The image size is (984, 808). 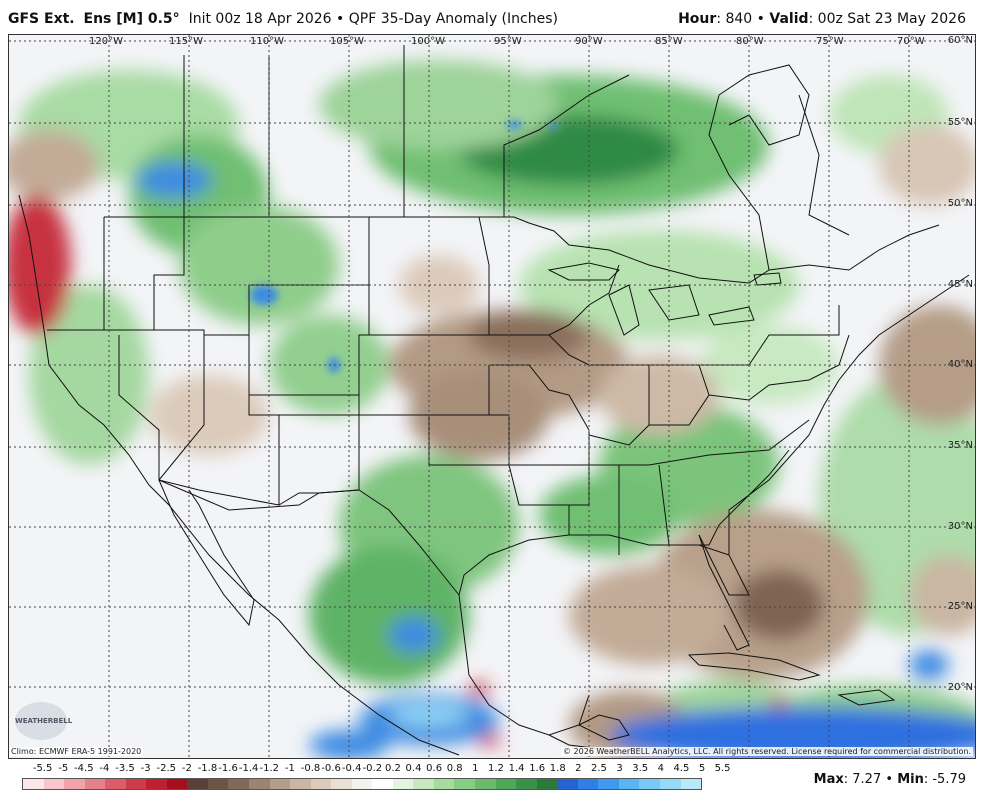 I want to click on legend-tick-label: -5, so click(x=63, y=768).